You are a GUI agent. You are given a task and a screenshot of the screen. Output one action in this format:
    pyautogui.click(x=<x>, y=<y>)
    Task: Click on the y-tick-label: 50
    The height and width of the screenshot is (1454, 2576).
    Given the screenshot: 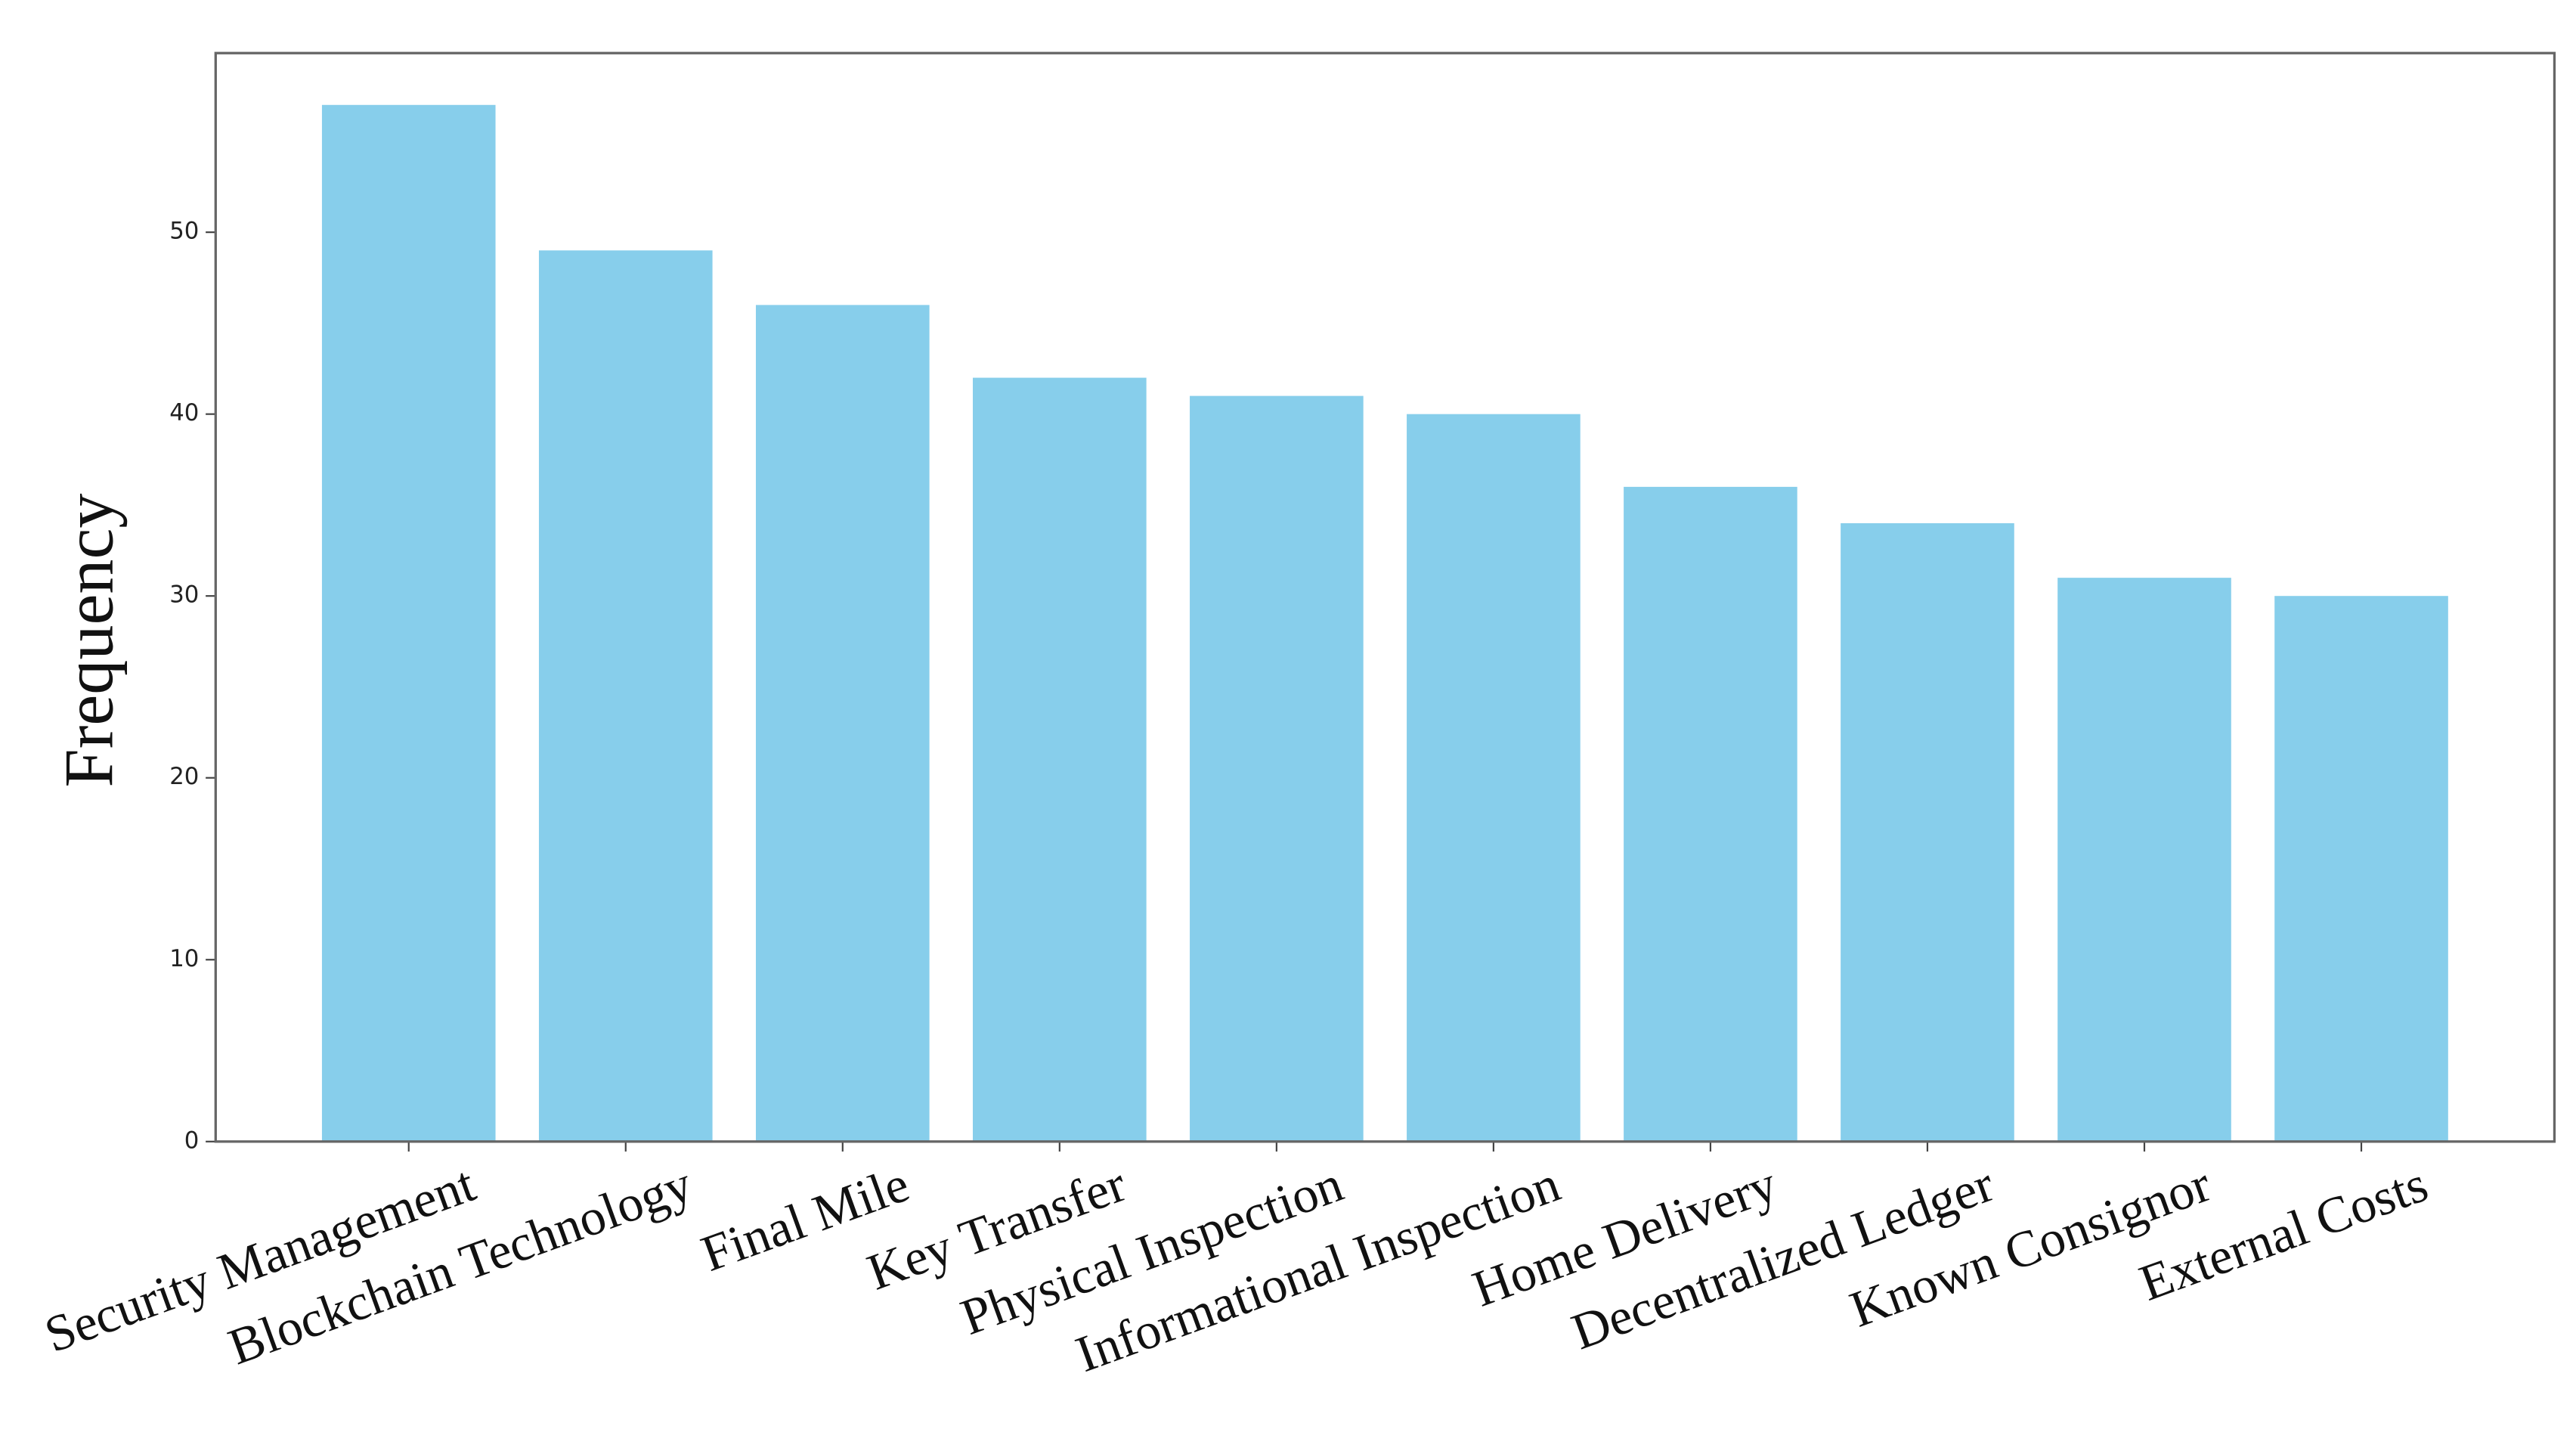 What is the action you would take?
    pyautogui.click(x=184, y=231)
    